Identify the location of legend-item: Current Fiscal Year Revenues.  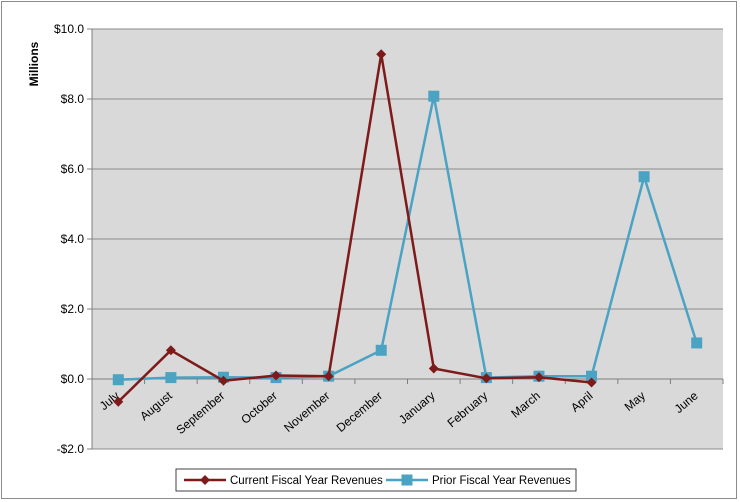
(283, 481).